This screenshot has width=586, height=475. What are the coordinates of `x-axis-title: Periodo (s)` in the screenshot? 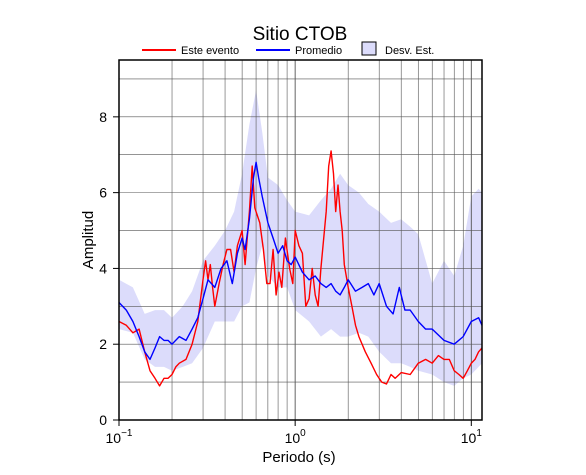 It's located at (298, 457).